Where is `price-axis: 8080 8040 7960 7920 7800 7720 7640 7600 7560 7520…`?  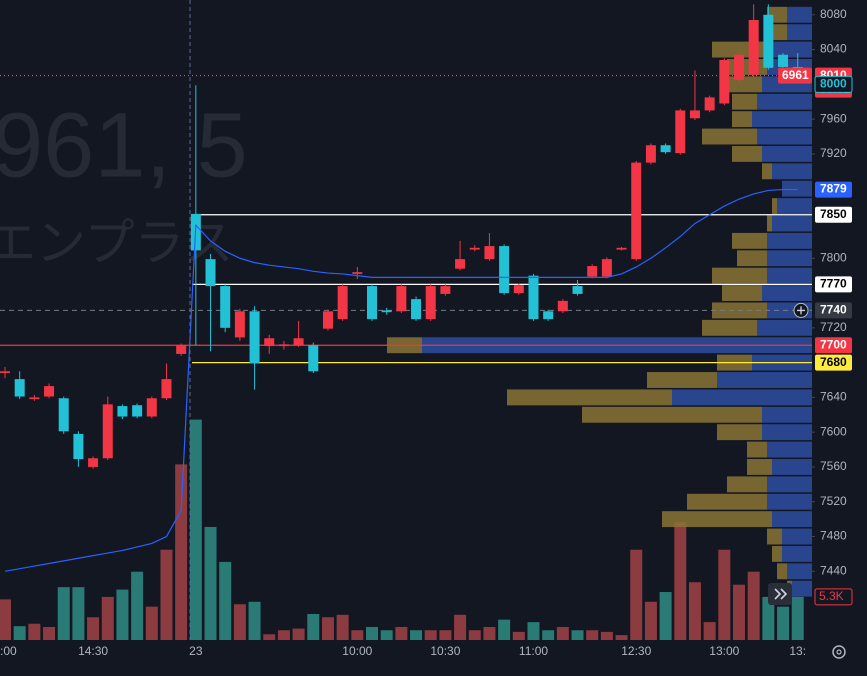 price-axis: 8080 8040 7960 7920 7800 7720 7640 7600 7560 7520… is located at coordinates (815, 306).